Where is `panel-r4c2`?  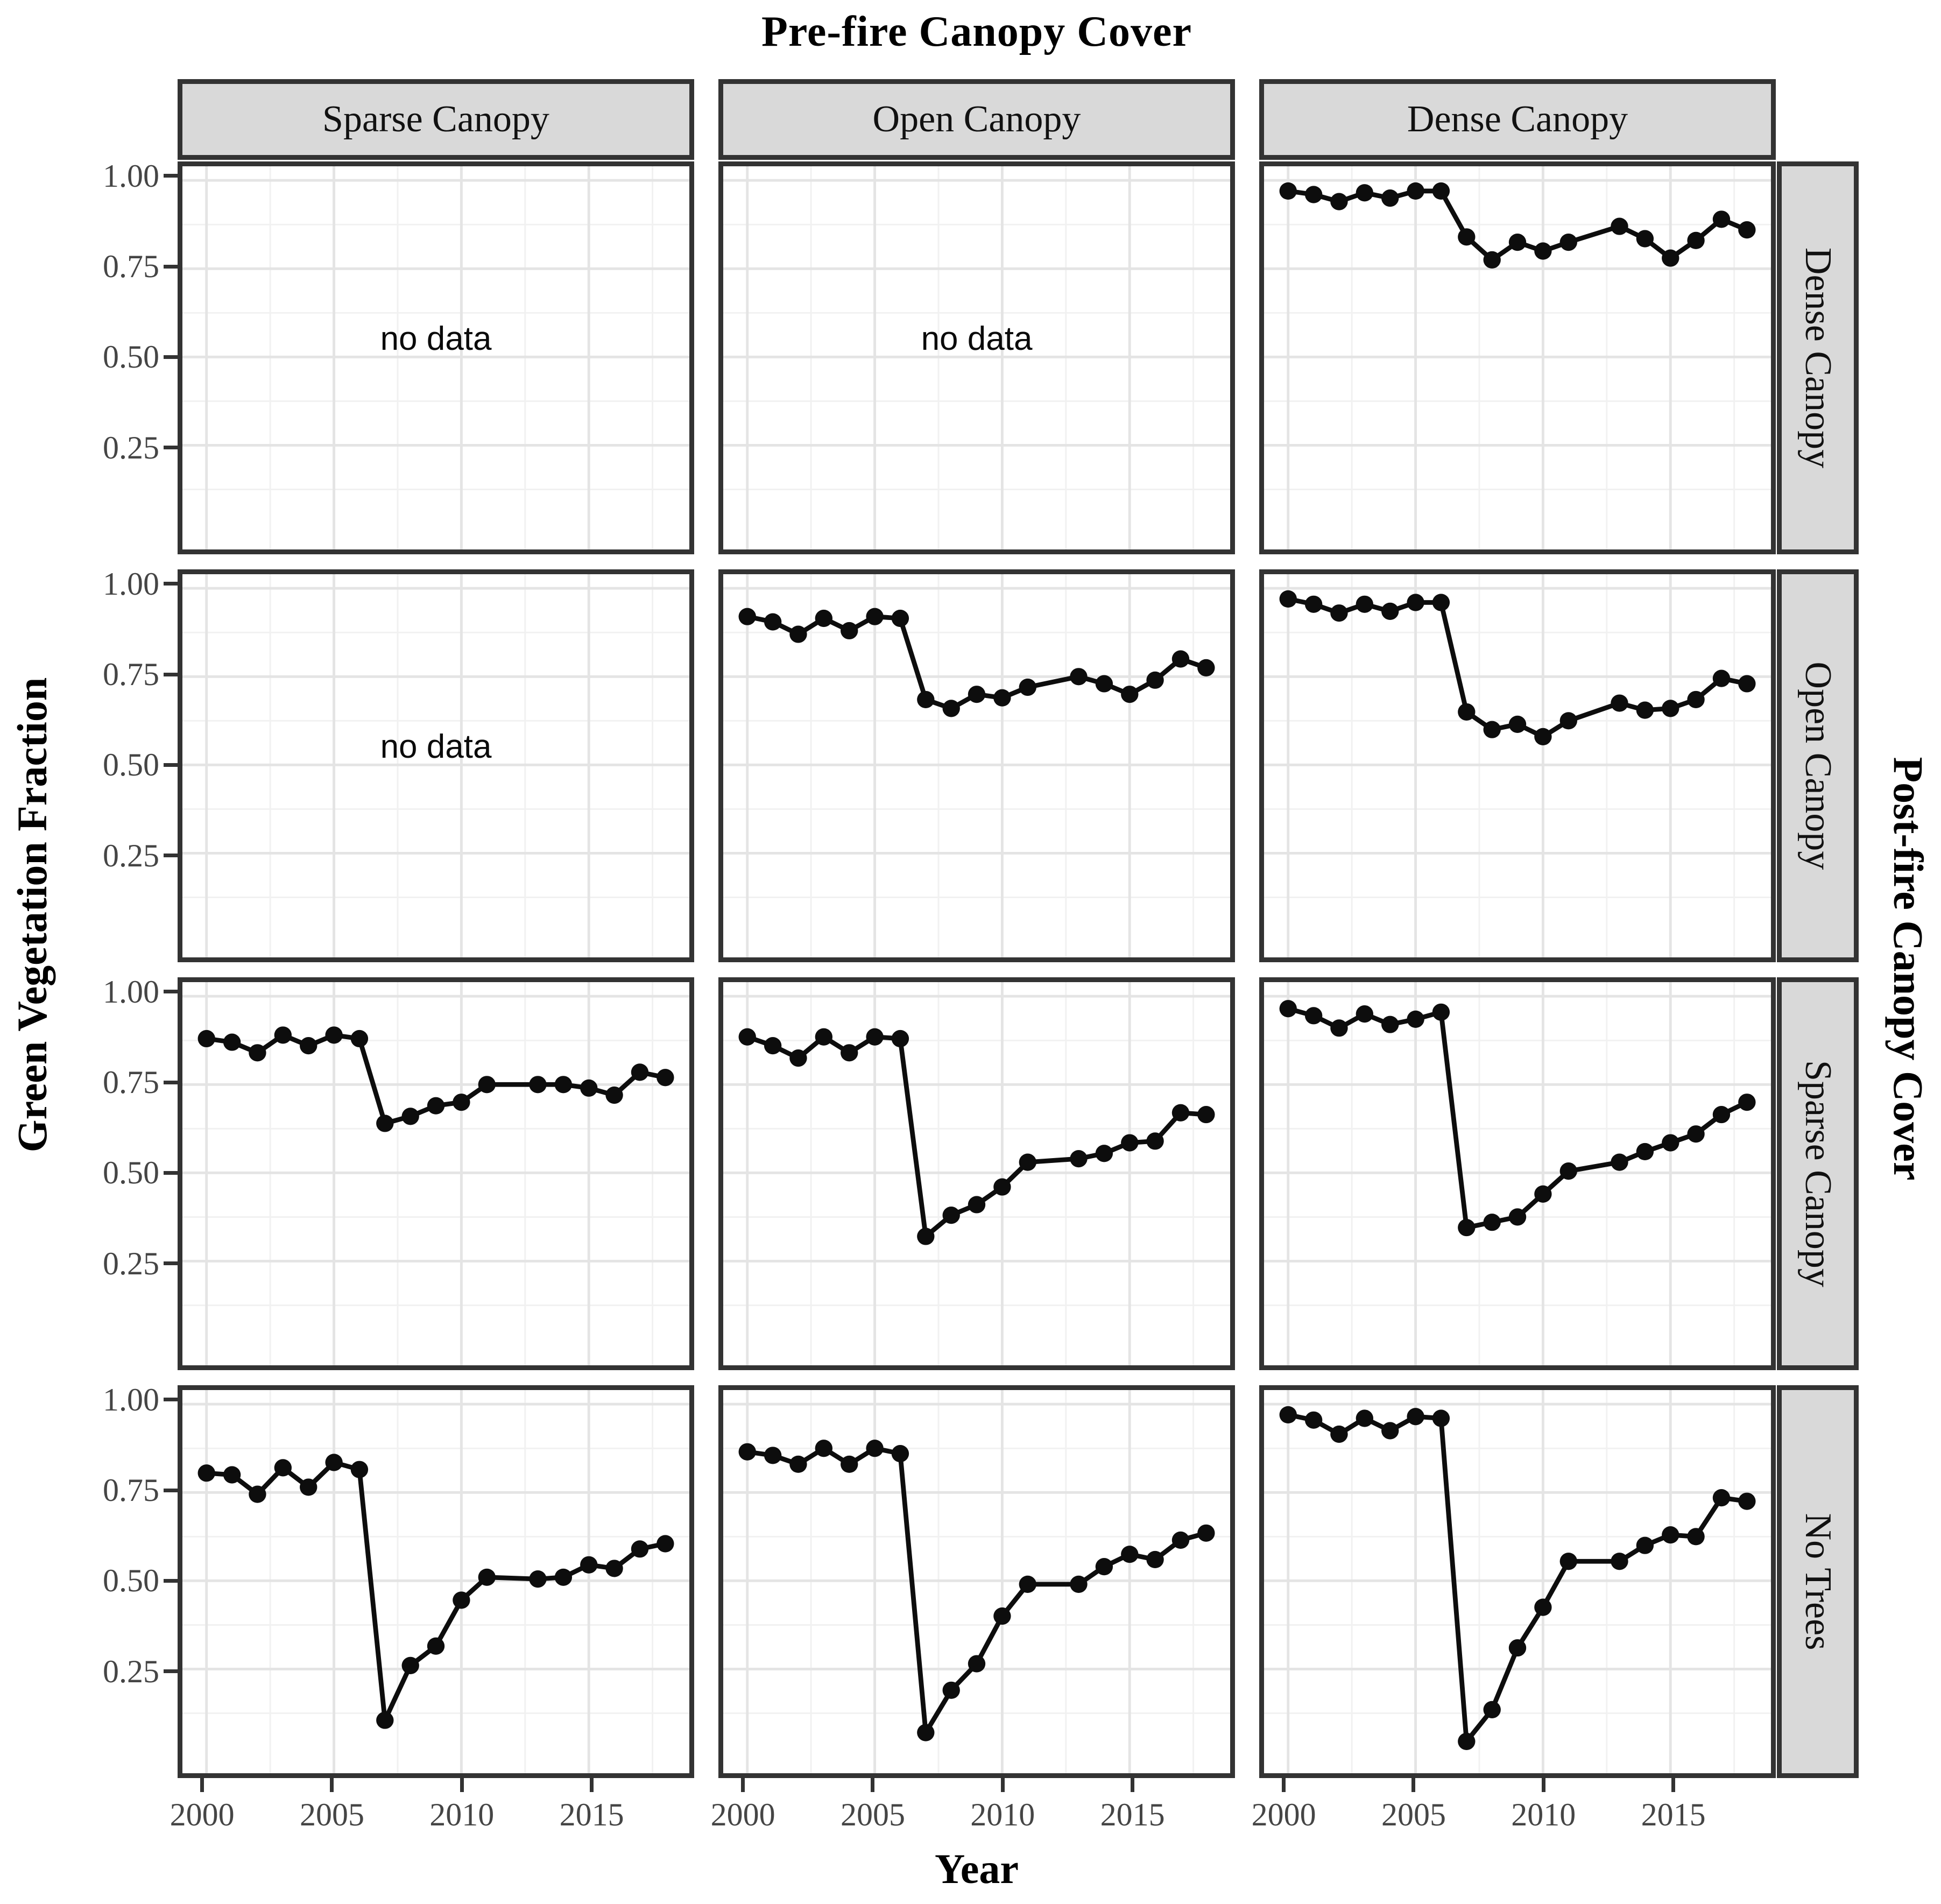
panel-r4c2 is located at coordinates (976, 1581).